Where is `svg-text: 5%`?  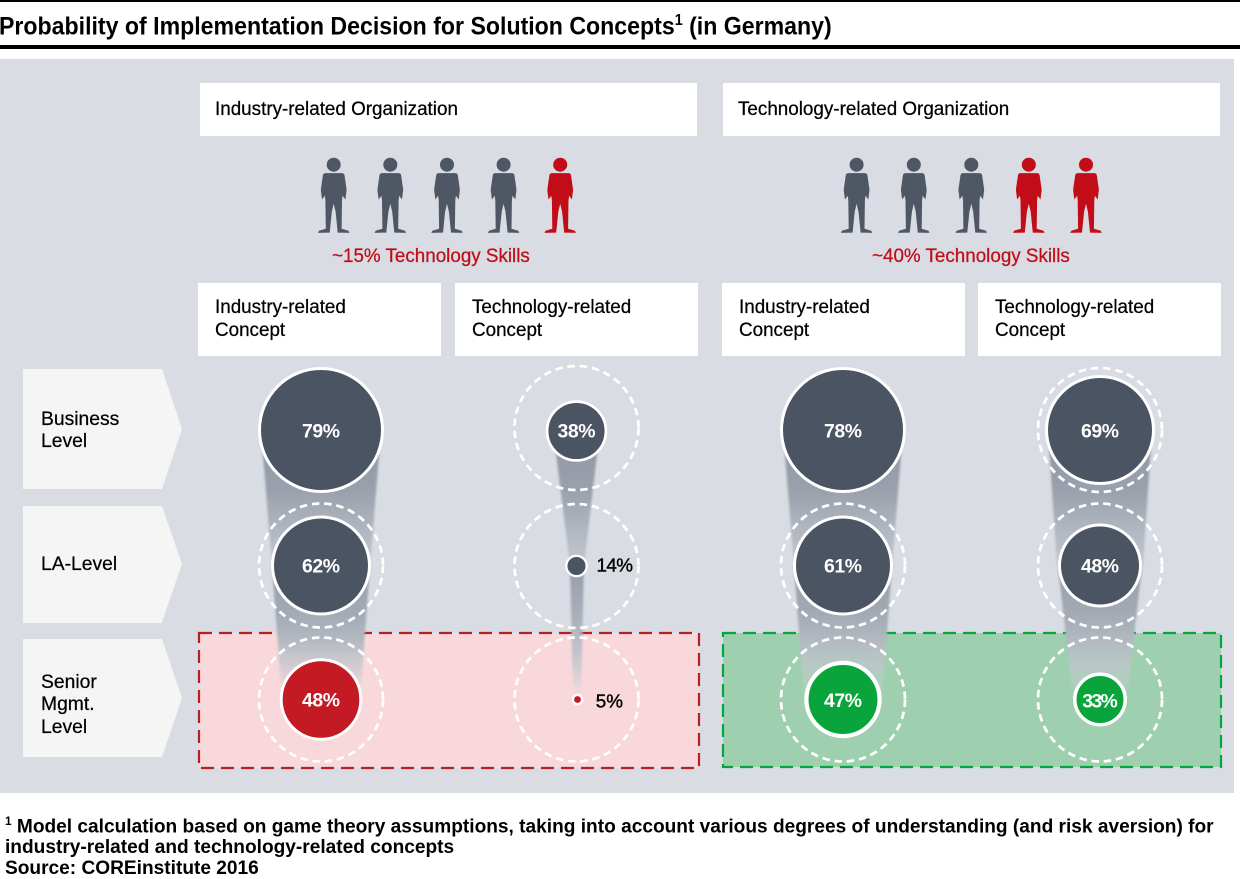
svg-text: 5% is located at coordinates (609, 701).